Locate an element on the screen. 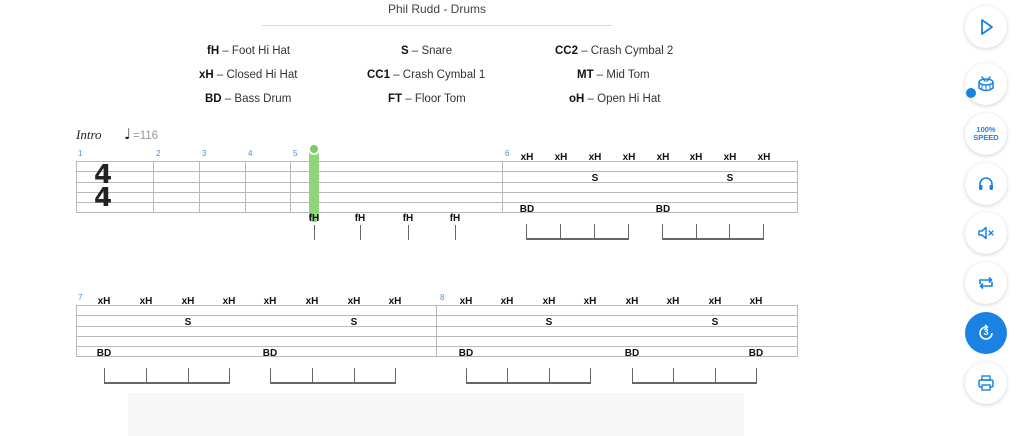  count-in-value: 3 is located at coordinates (986, 332).